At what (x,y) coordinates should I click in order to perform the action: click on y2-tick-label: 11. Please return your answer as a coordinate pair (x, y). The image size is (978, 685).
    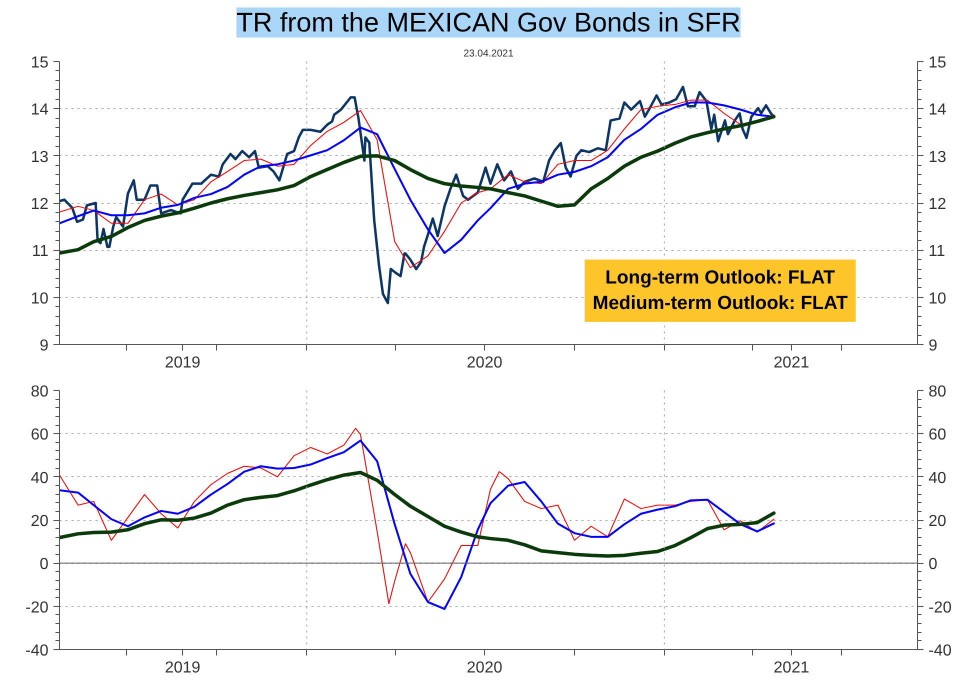
    Looking at the image, I should click on (937, 251).